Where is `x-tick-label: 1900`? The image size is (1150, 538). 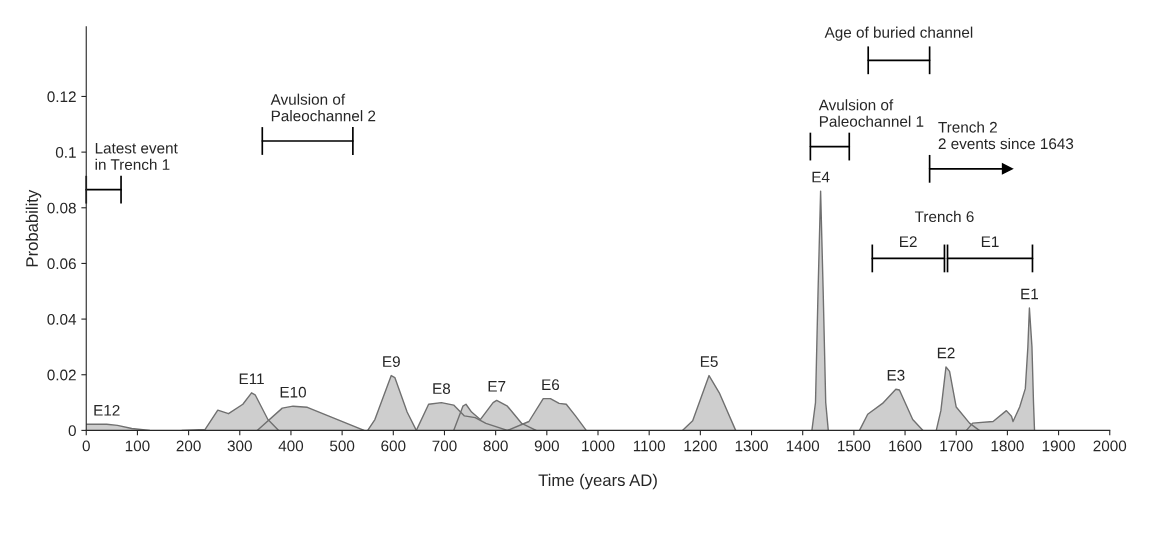
x-tick-label: 1900 is located at coordinates (1058, 446).